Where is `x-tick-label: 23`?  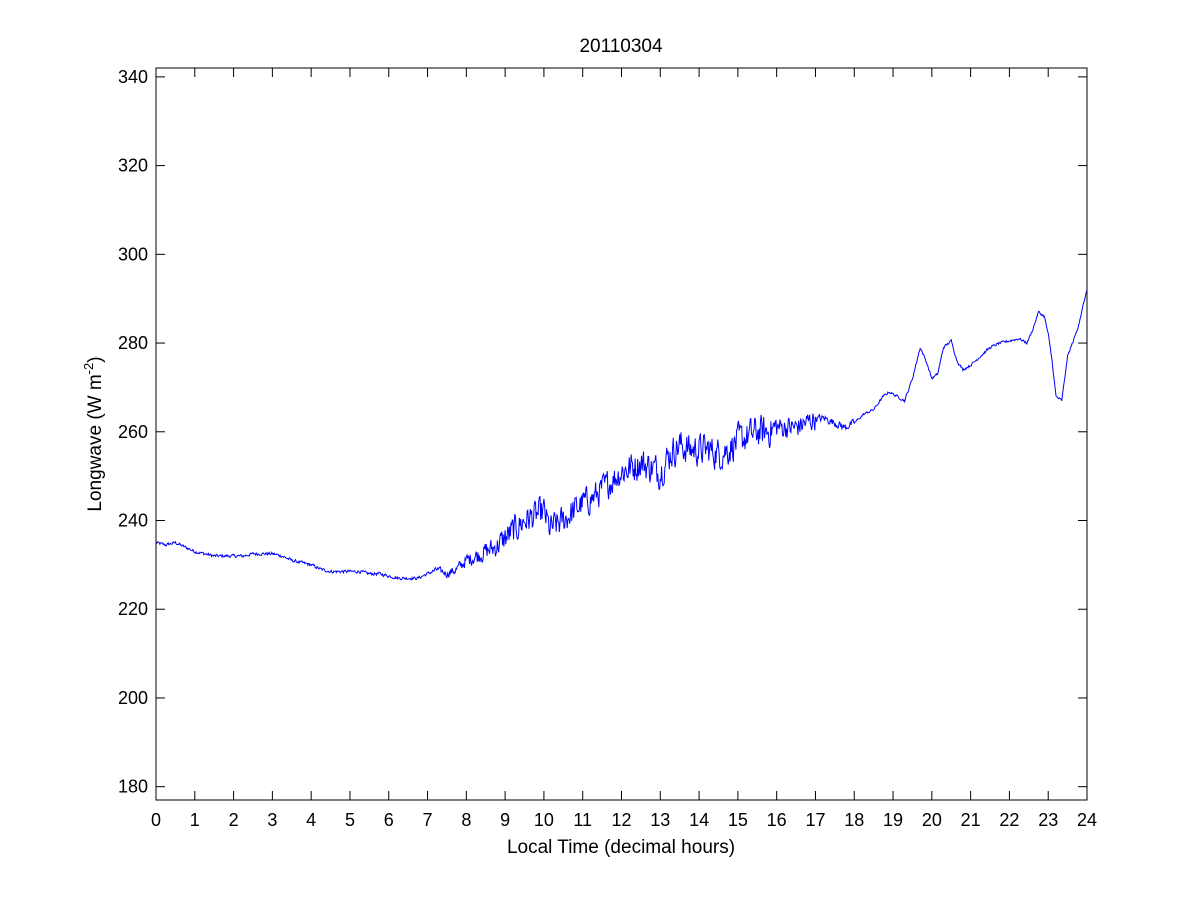 x-tick-label: 23 is located at coordinates (1048, 820).